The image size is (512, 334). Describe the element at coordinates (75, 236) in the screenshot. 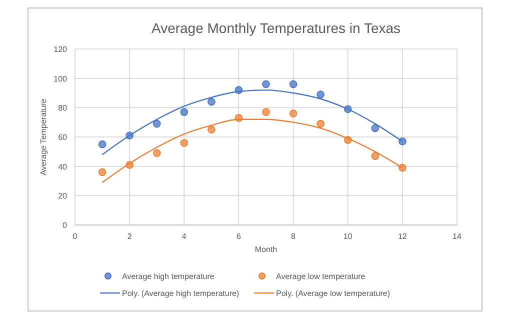

I see `x-tick-label: 0` at that location.